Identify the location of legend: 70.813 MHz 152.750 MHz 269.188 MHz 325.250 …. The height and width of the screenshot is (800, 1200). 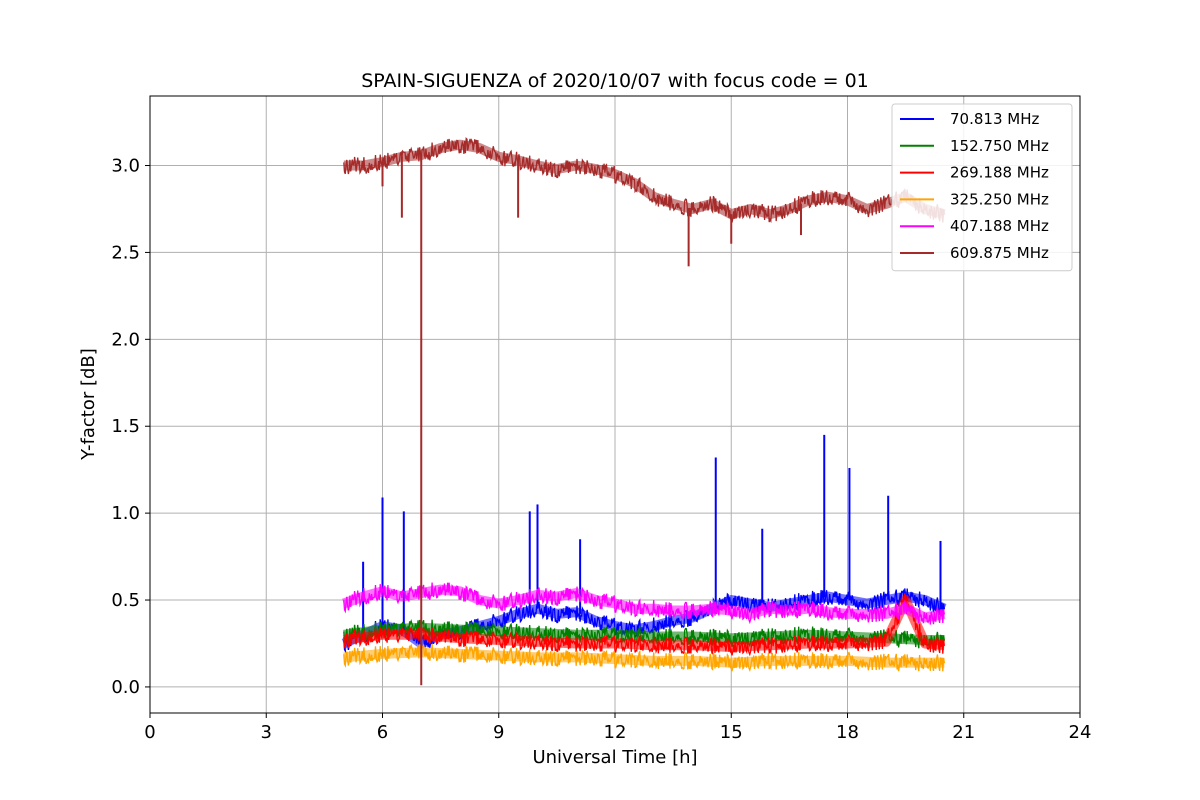
(982, 187).